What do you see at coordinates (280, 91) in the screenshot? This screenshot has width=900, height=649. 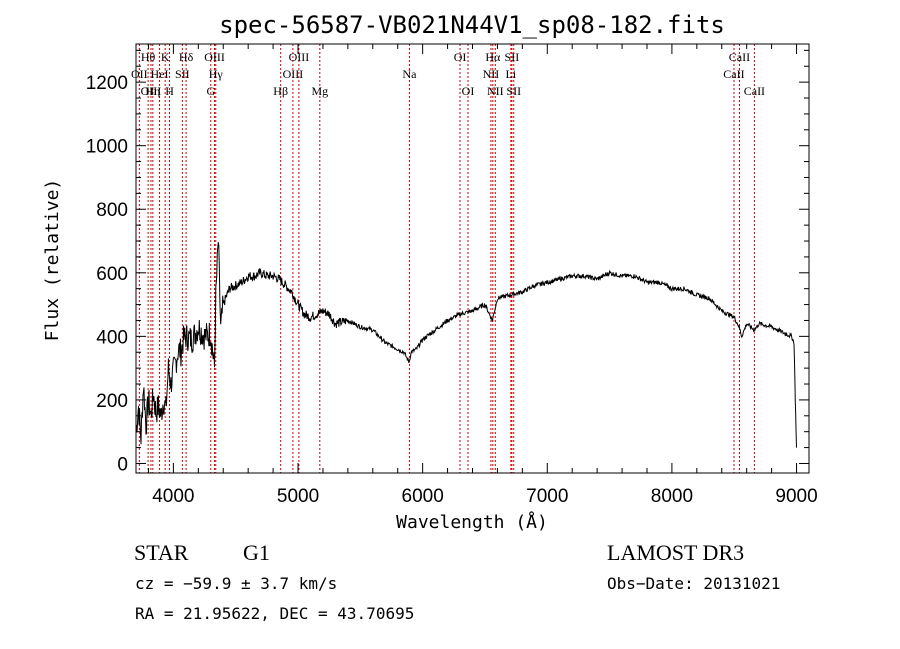 I see `spectral-line-label-12: Hβ` at bounding box center [280, 91].